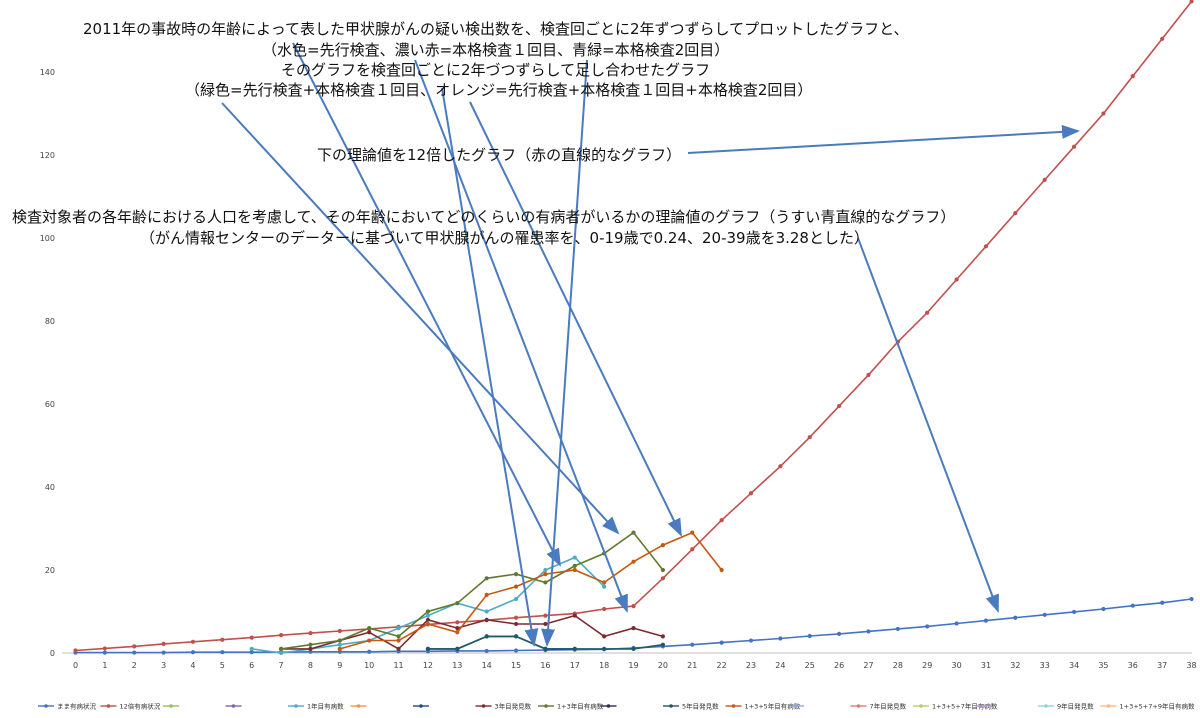 Image resolution: width=1200 pixels, height=718 pixels. What do you see at coordinates (1157, 706) in the screenshot?
I see `legend-label: 1+3+5+7+9年目有病数` at bounding box center [1157, 706].